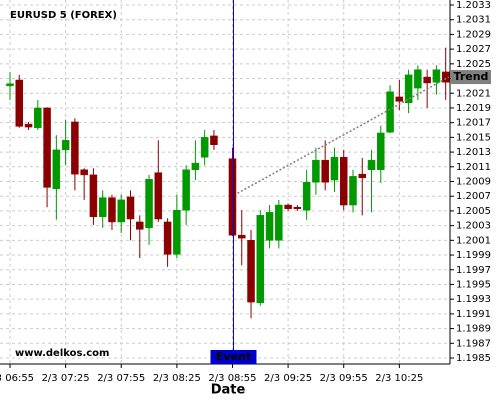 Image resolution: width=500 pixels, height=400 pixels. What do you see at coordinates (473, 196) in the screenshot?
I see `y-tick-label: 1.2007` at bounding box center [473, 196].